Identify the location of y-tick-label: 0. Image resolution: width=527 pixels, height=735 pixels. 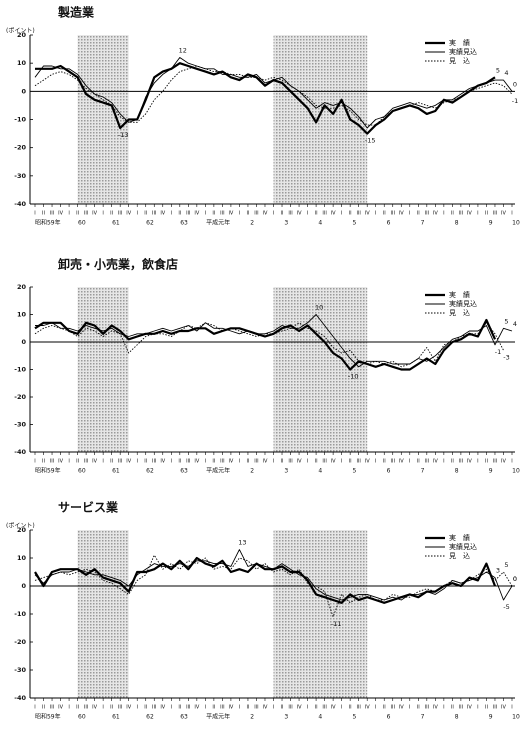
(23, 586).